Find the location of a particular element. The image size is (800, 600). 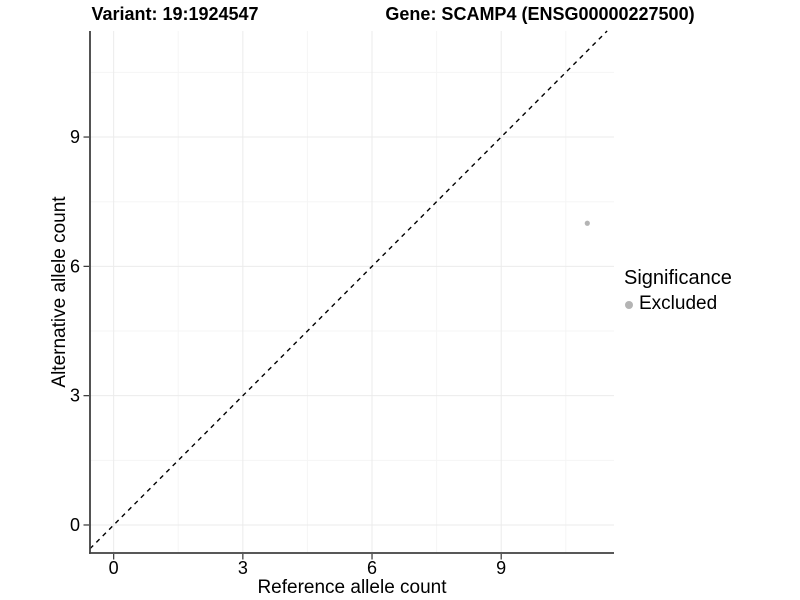

variant-title: Variant: 19:1924547 is located at coordinates (175, 14).